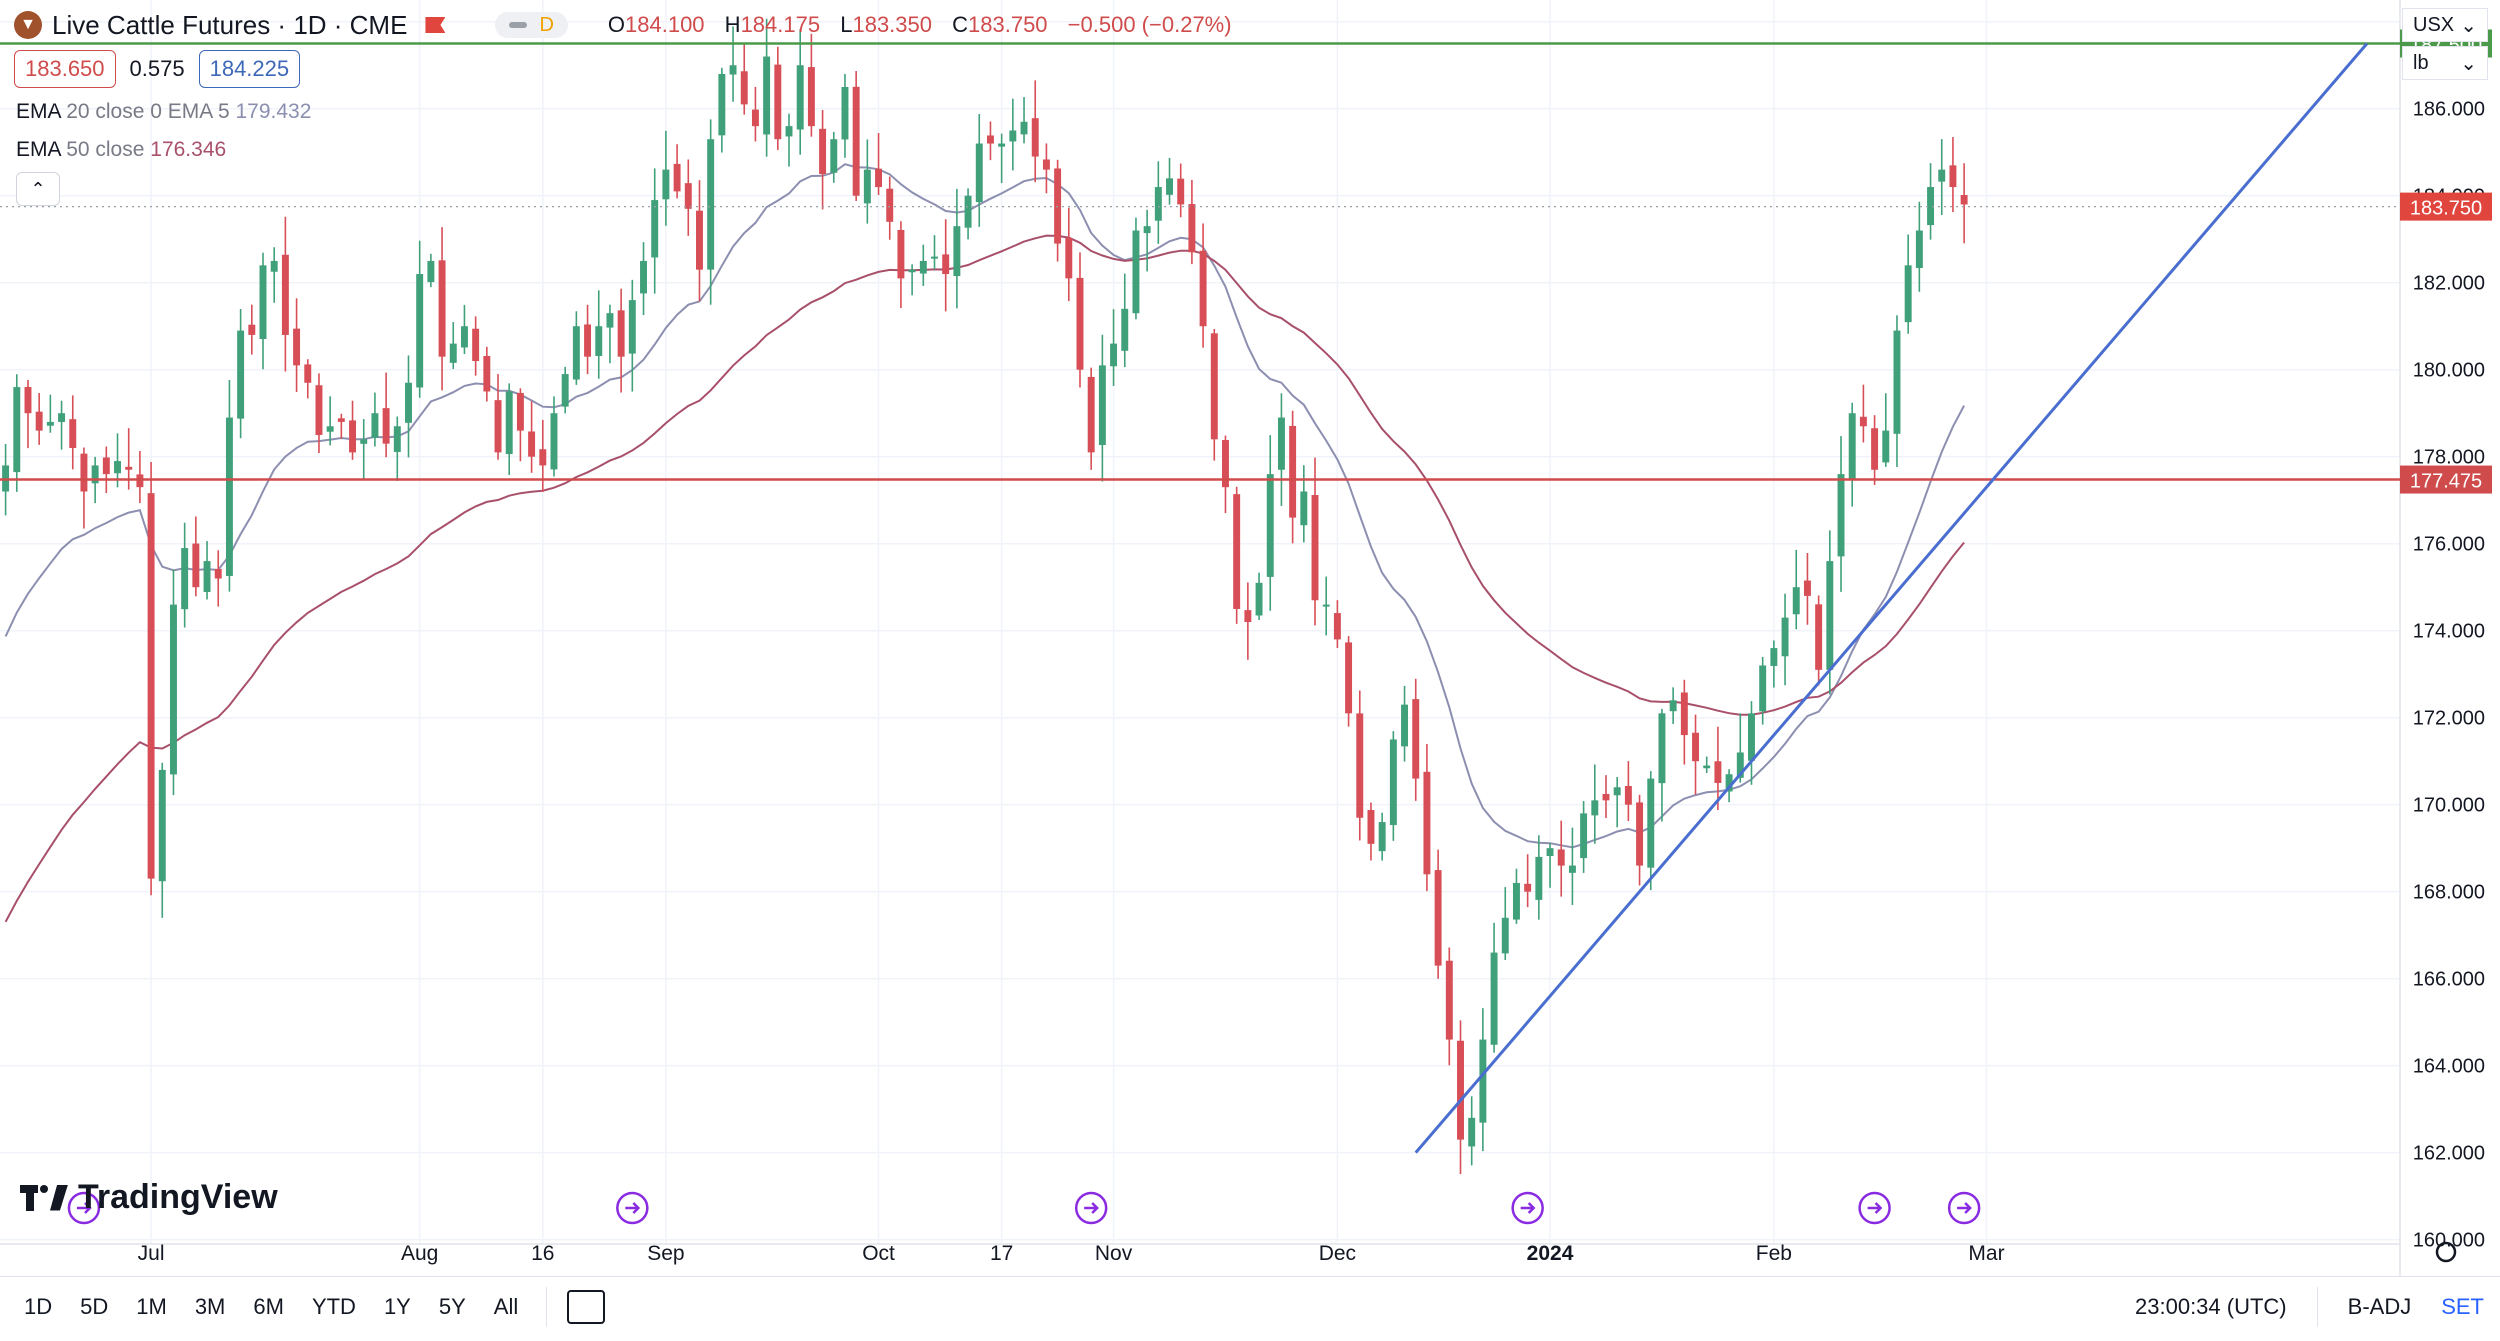 Image resolution: width=2500 pixels, height=1341 pixels. I want to click on range-5d: 5D, so click(94, 1306).